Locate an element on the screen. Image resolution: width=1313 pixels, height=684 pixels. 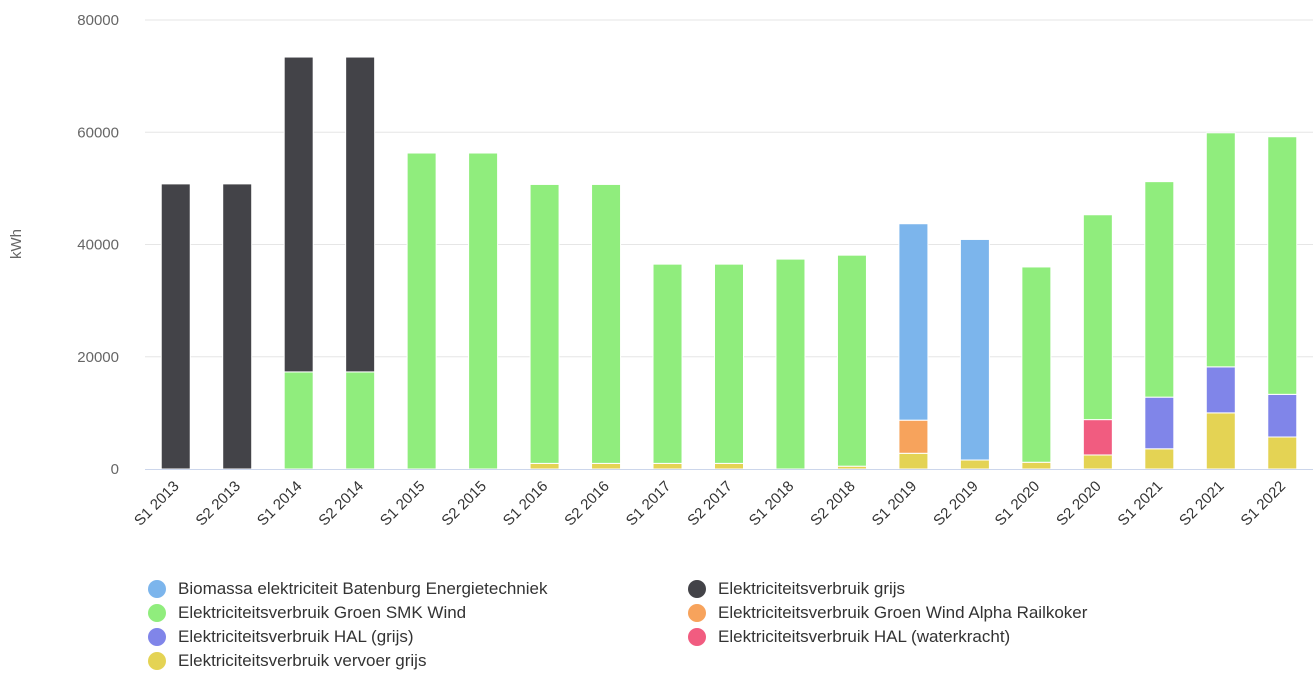
x-tick-label: S1 2020 is located at coordinates (1018, 504).